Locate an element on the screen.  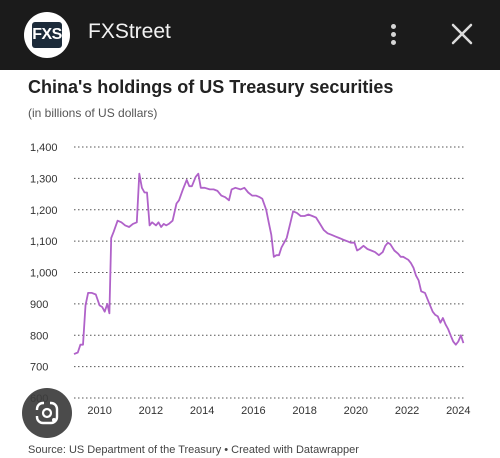
more-vert-icon is located at coordinates (393, 35).